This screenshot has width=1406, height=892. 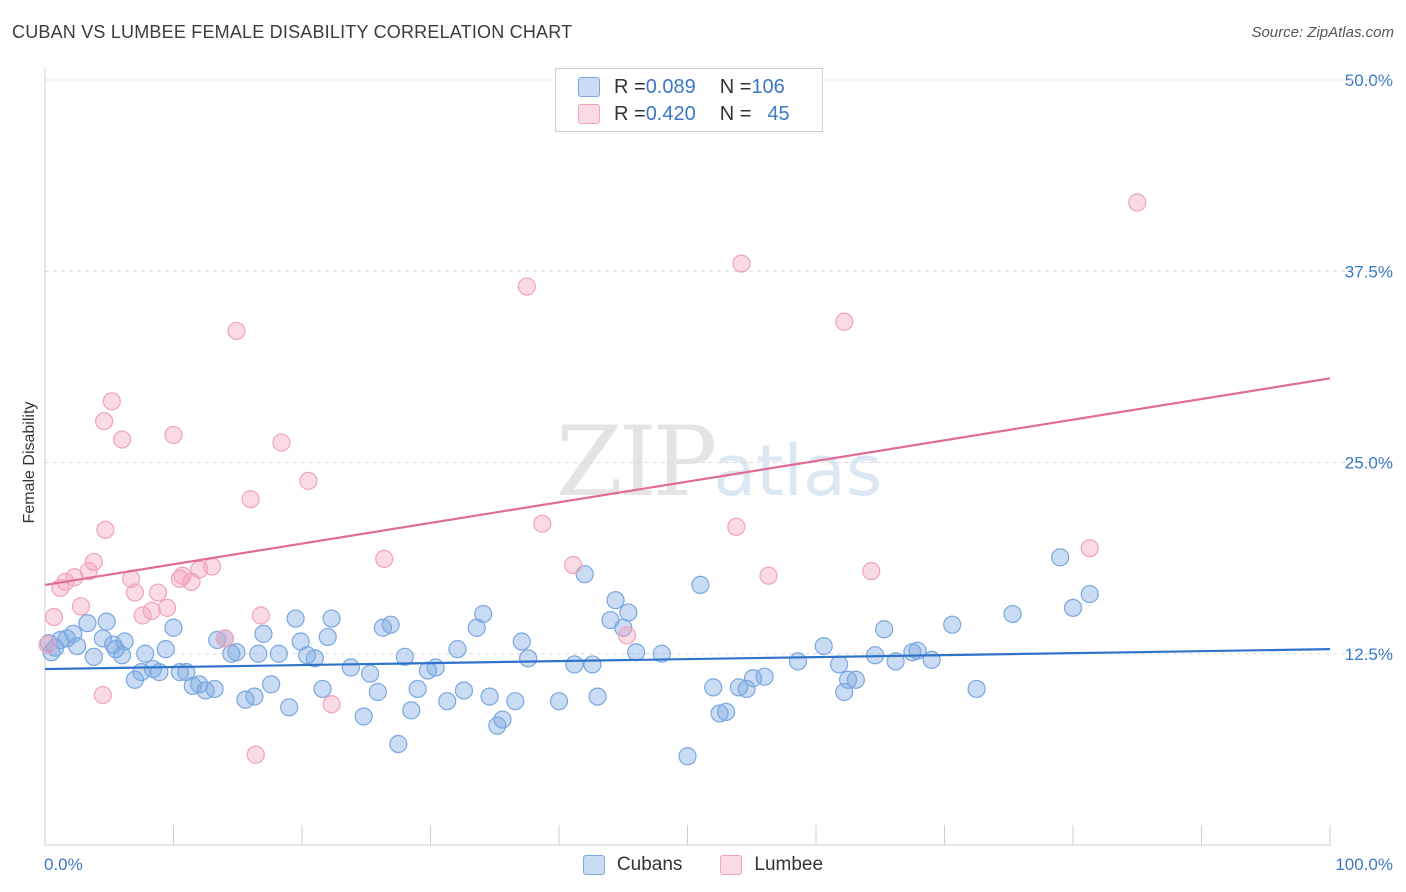 What do you see at coordinates (29, 463) in the screenshot?
I see `y-axis-label: Female Disability` at bounding box center [29, 463].